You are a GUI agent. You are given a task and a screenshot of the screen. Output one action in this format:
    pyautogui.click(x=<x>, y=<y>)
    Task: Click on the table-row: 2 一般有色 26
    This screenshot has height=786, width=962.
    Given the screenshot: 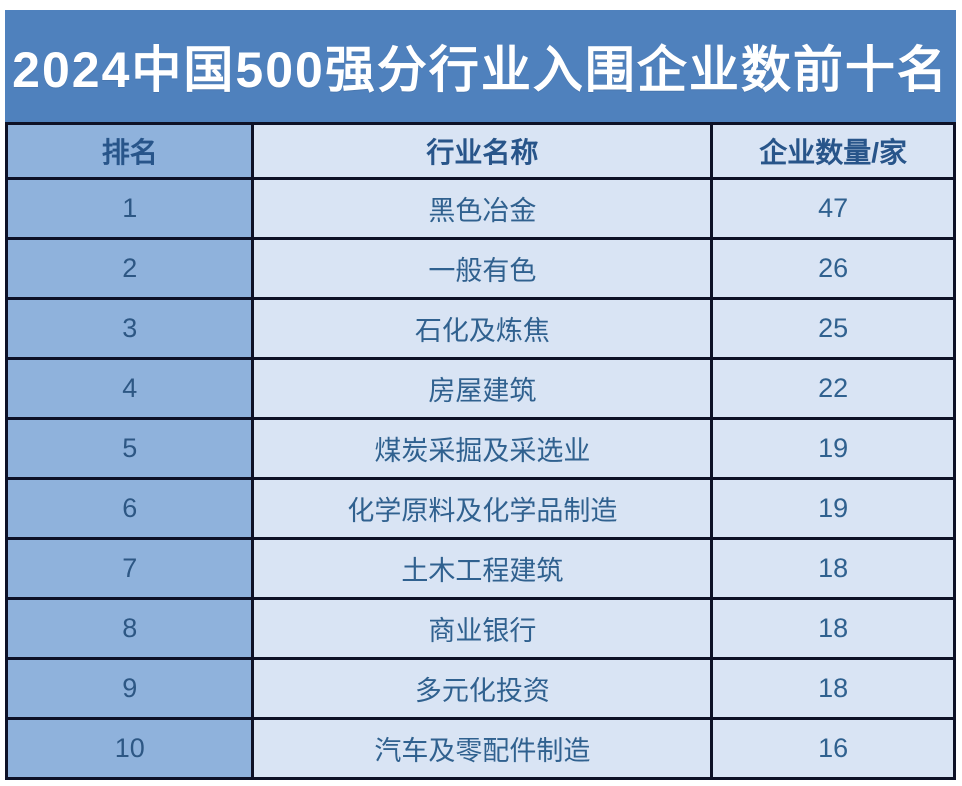 What is the action you would take?
    pyautogui.click(x=480, y=268)
    